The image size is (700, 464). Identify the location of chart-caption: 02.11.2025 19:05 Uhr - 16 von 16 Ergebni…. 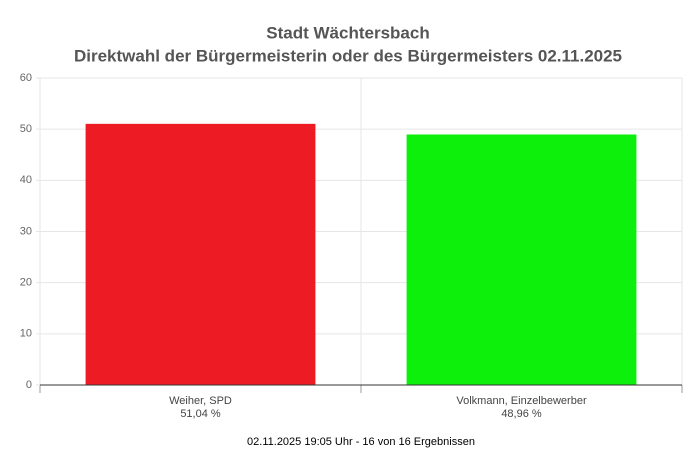
(361, 442).